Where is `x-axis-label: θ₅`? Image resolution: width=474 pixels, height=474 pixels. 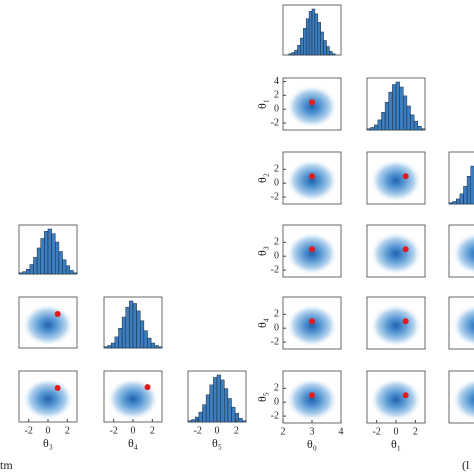
x-axis-label: θ₅ is located at coordinates (217, 443).